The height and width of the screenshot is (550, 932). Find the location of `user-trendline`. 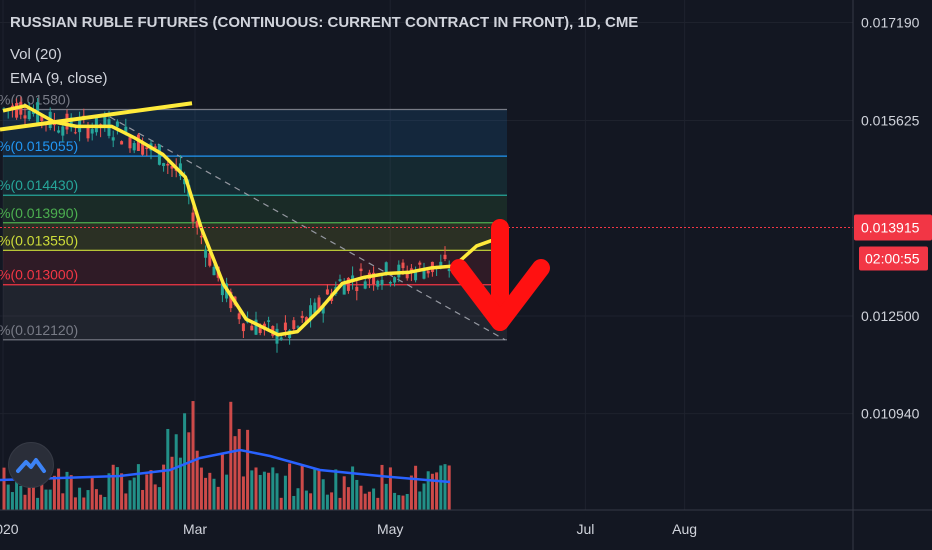

user-trendline is located at coordinates (96, 116).